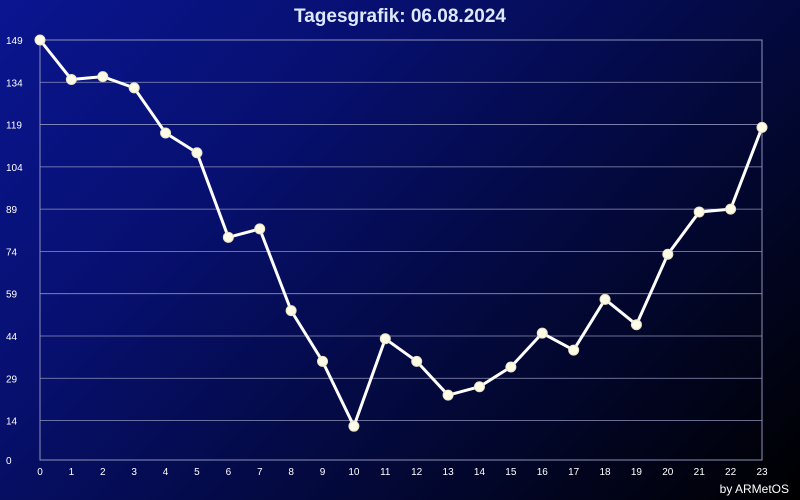 Image resolution: width=800 pixels, height=500 pixels. What do you see at coordinates (291, 472) in the screenshot?
I see `x-tick-label: 8` at bounding box center [291, 472].